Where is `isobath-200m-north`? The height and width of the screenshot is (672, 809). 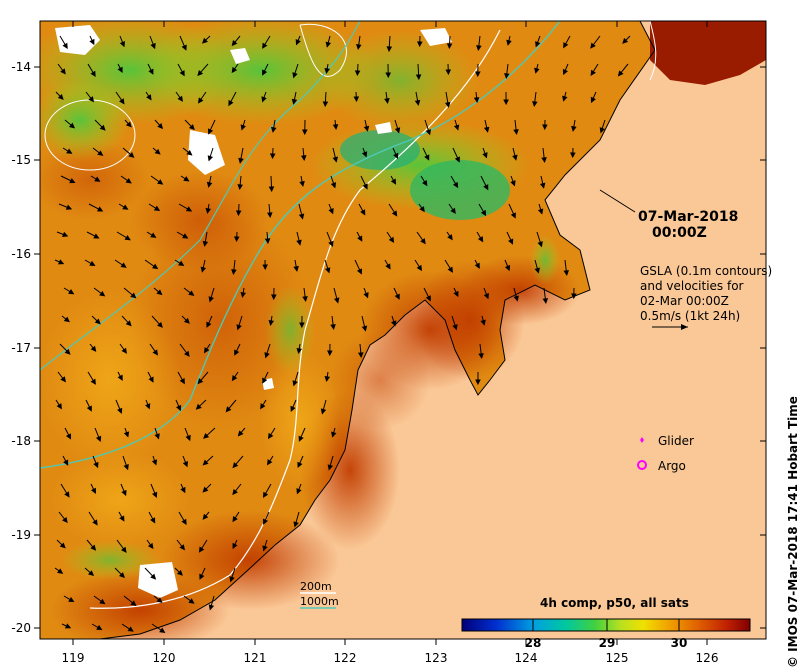
isobath-200m-north is located at coordinates (653, 51).